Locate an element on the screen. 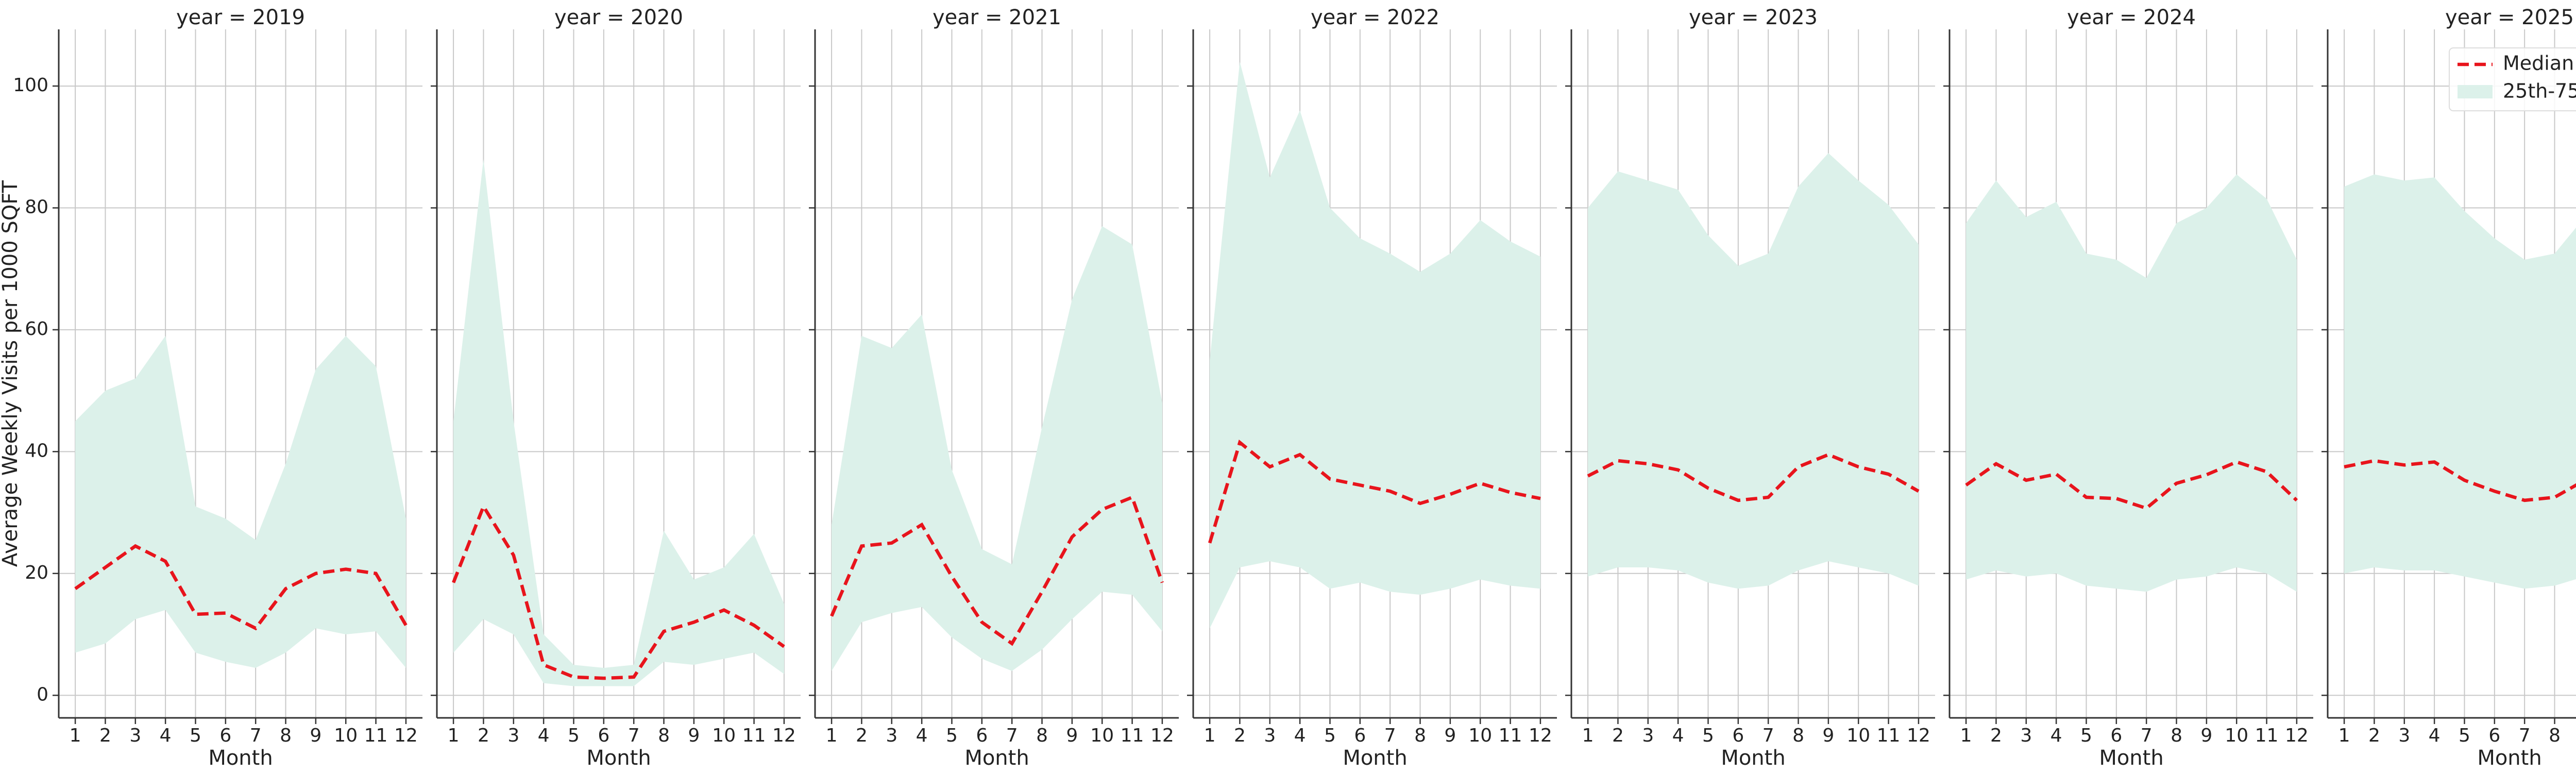  y-tick-label: 60 is located at coordinates (36, 329).